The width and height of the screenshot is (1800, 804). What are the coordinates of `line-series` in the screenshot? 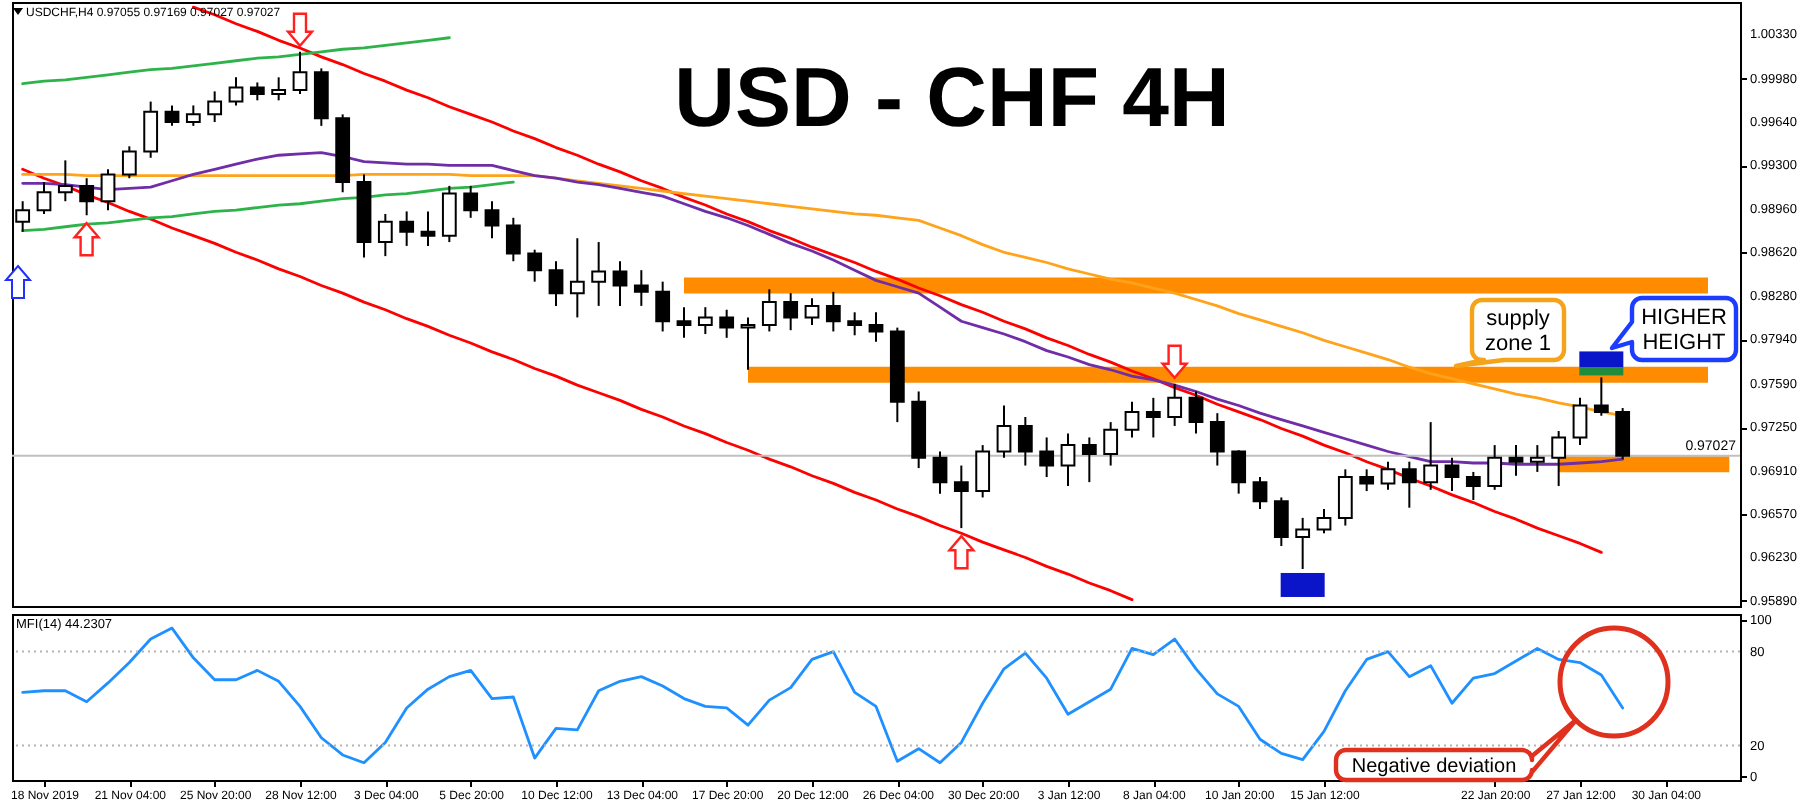 It's located at (236, 61).